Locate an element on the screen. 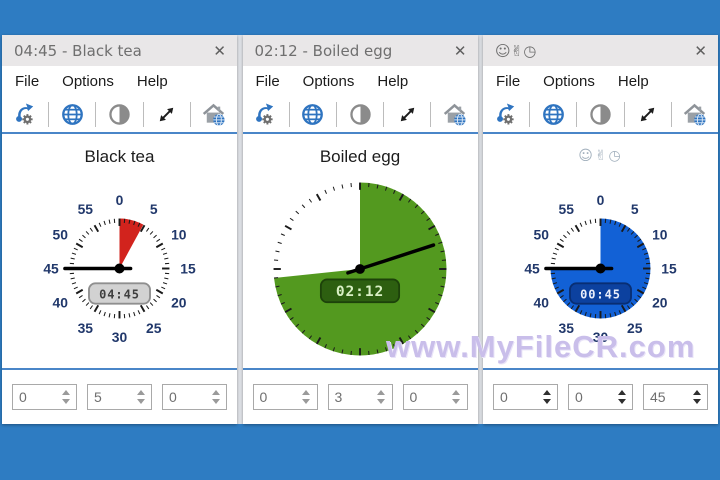 The width and height of the screenshot is (720, 480). titlebar: 02:12 - Boiled egg ✕ is located at coordinates (360, 50).